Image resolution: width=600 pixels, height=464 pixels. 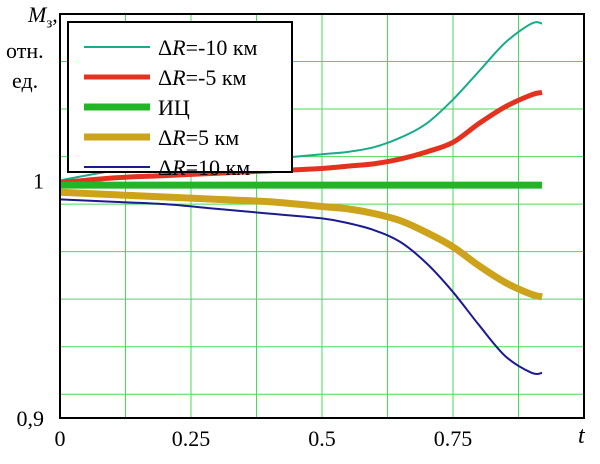 What do you see at coordinates (38, 180) in the screenshot?
I see `y-tick-label: 1` at bounding box center [38, 180].